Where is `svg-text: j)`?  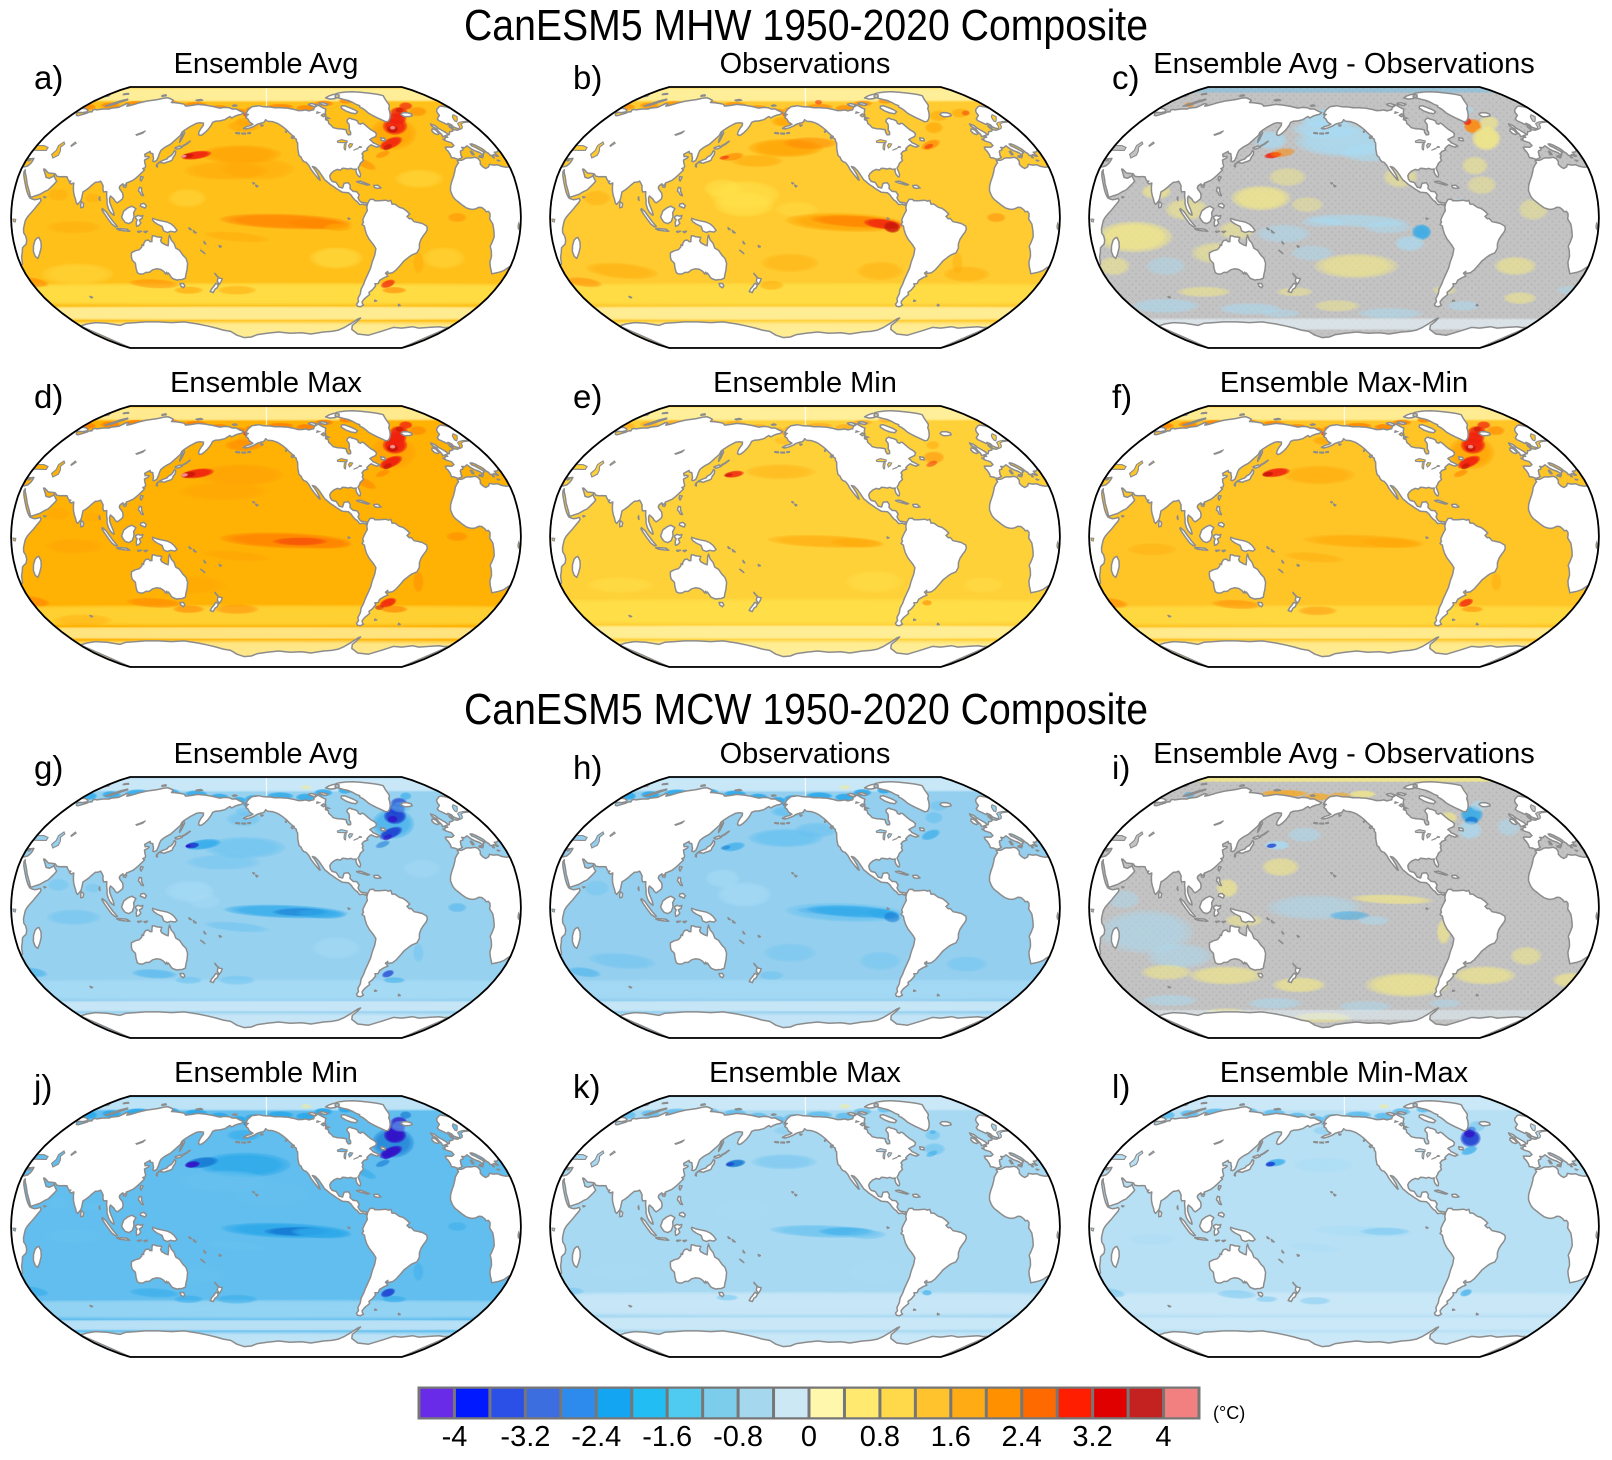
svg-text: j) is located at coordinates (42, 1086).